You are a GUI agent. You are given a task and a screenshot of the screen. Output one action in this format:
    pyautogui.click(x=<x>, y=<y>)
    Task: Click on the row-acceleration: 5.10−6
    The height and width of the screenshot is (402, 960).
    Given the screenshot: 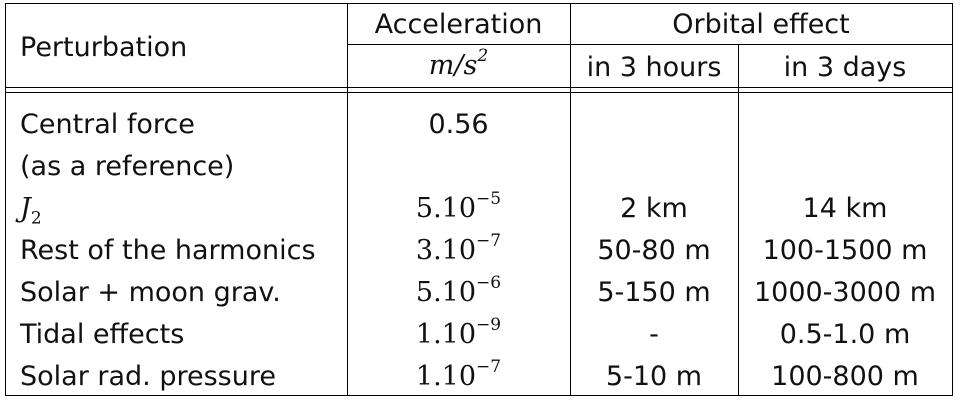 What is the action you would take?
    pyautogui.click(x=458, y=290)
    